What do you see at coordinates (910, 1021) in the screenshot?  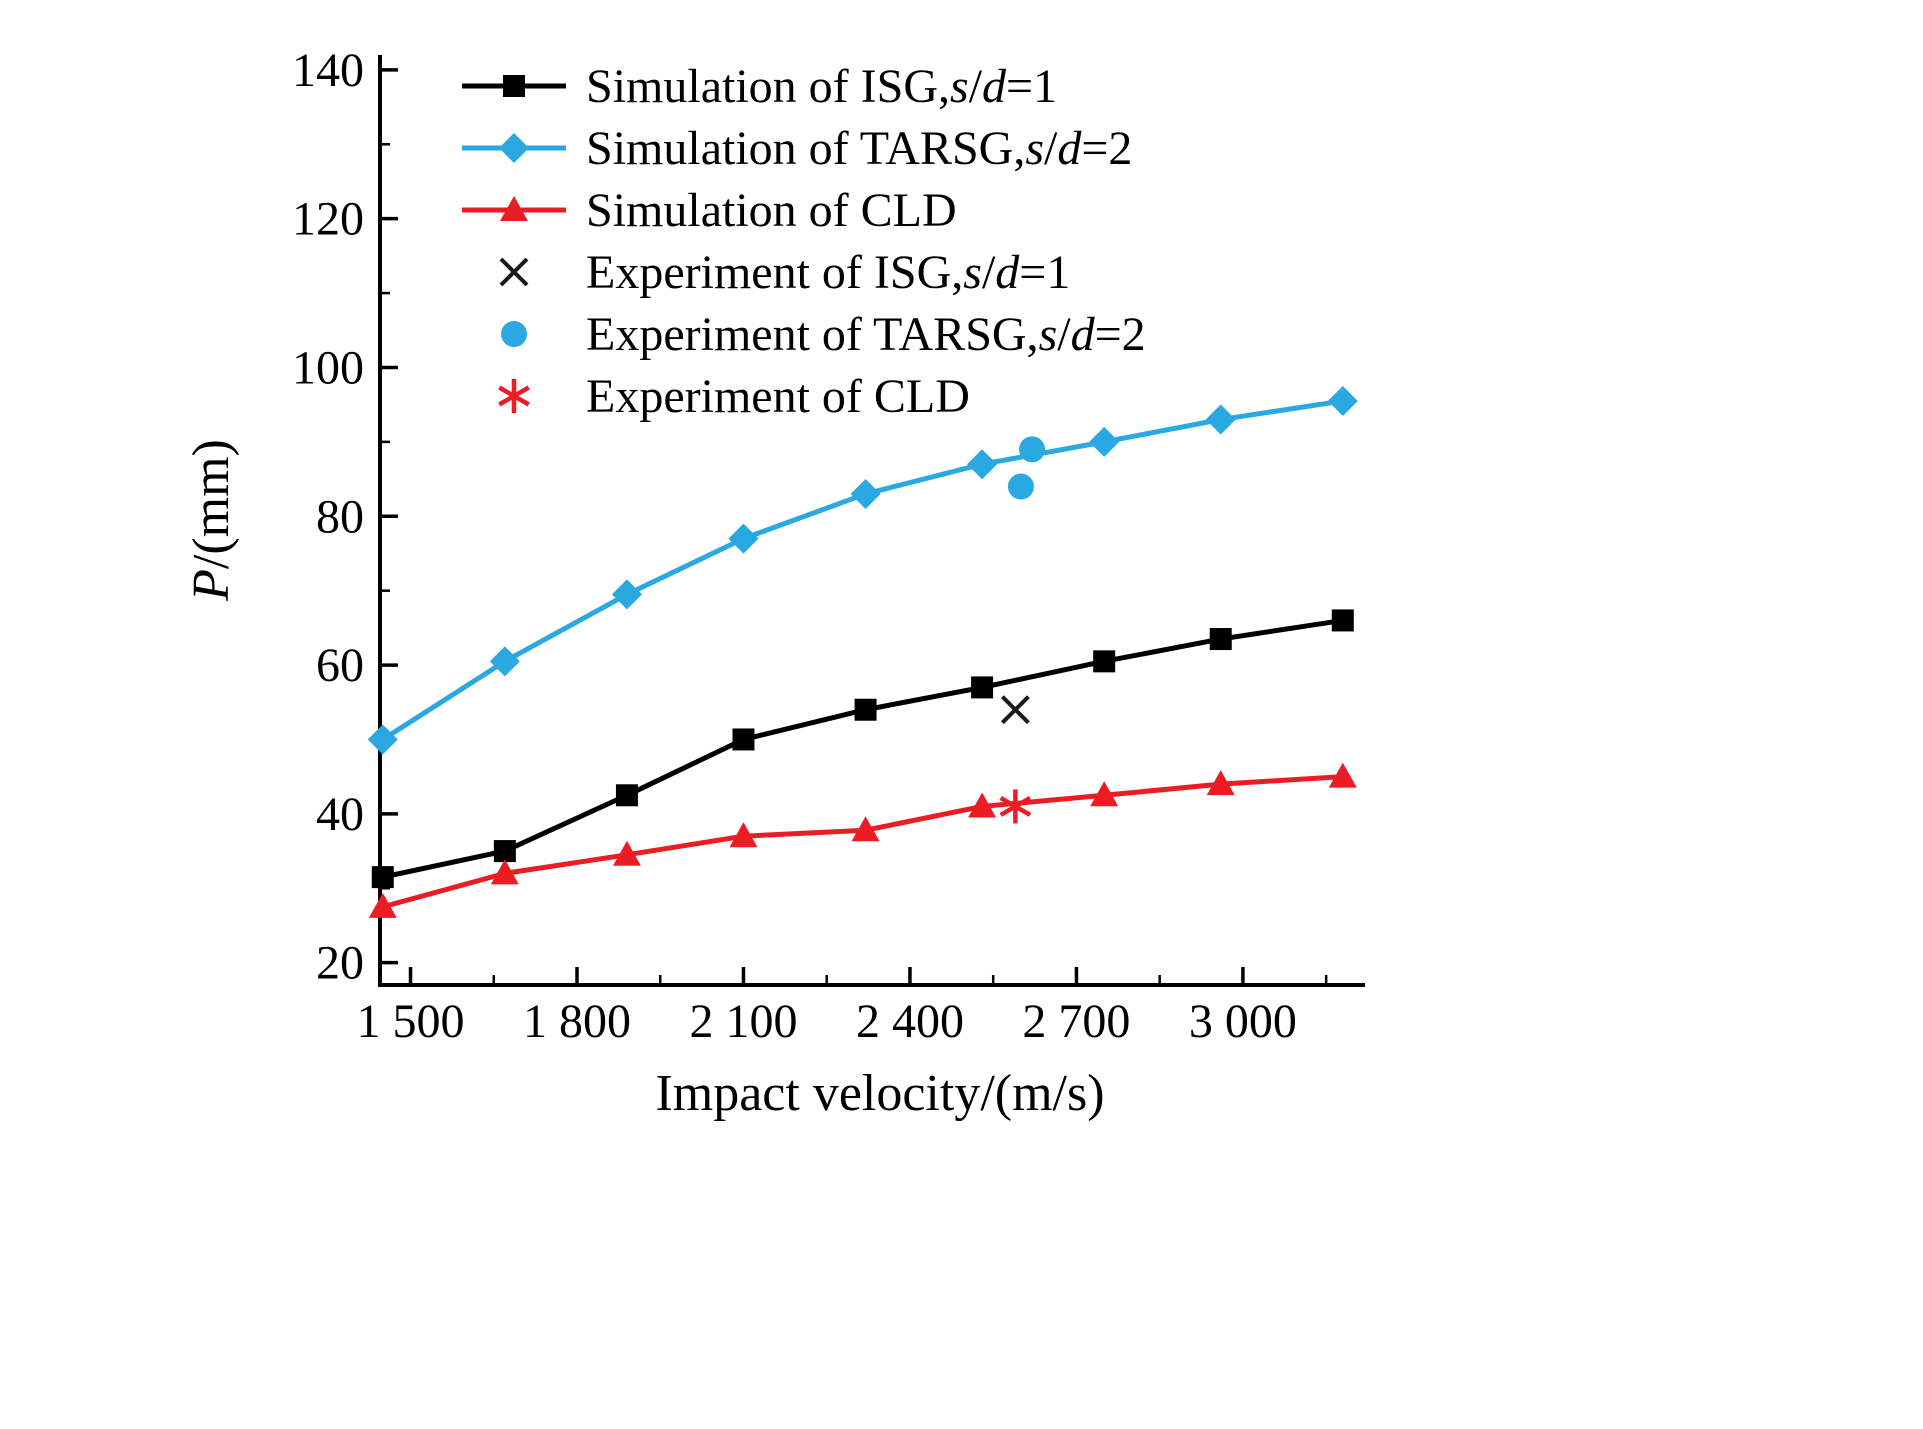 I see `x-tick-label: 2 400` at bounding box center [910, 1021].